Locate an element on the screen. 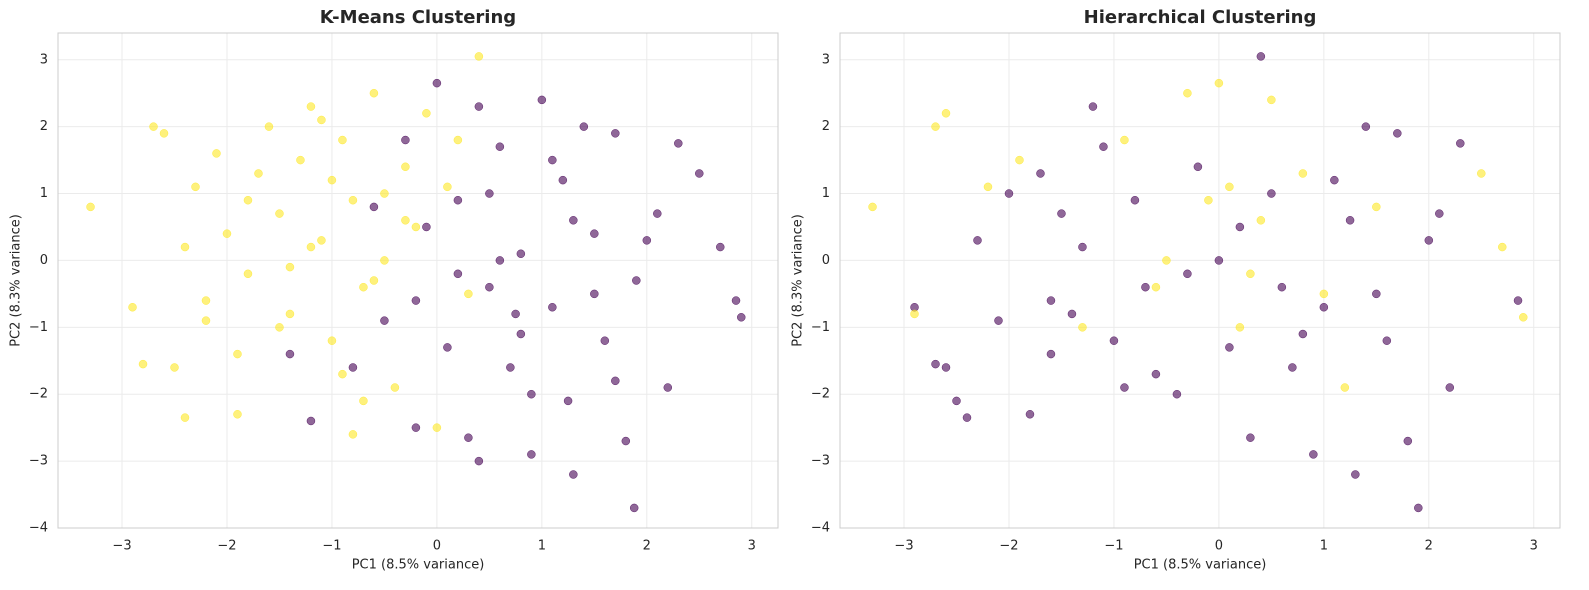 This screenshot has height=590, width=1589. y-axis-label: PC2 (8.3% variance) is located at coordinates (798, 280).